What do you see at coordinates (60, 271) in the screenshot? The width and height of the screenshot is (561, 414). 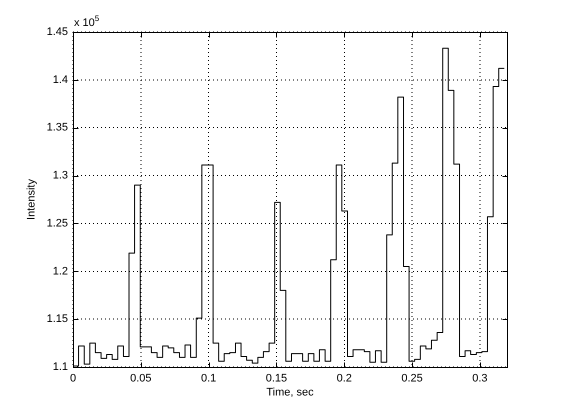 I see `y-tick-label: 1.2` at bounding box center [60, 271].